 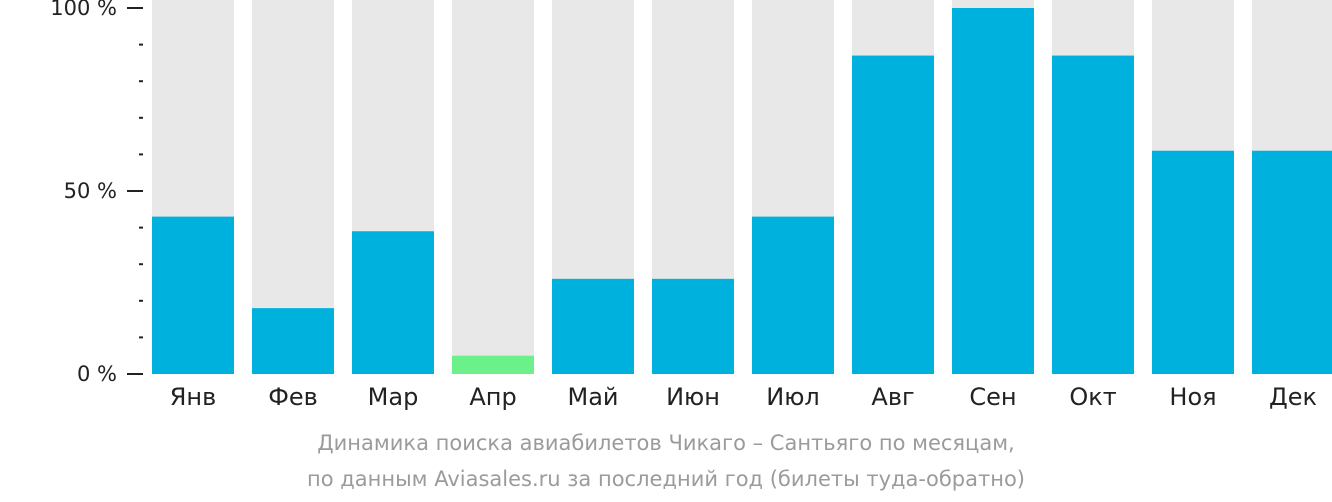 I want to click on y-axis: 0 % 50 % 100 %, so click(x=96, y=193).